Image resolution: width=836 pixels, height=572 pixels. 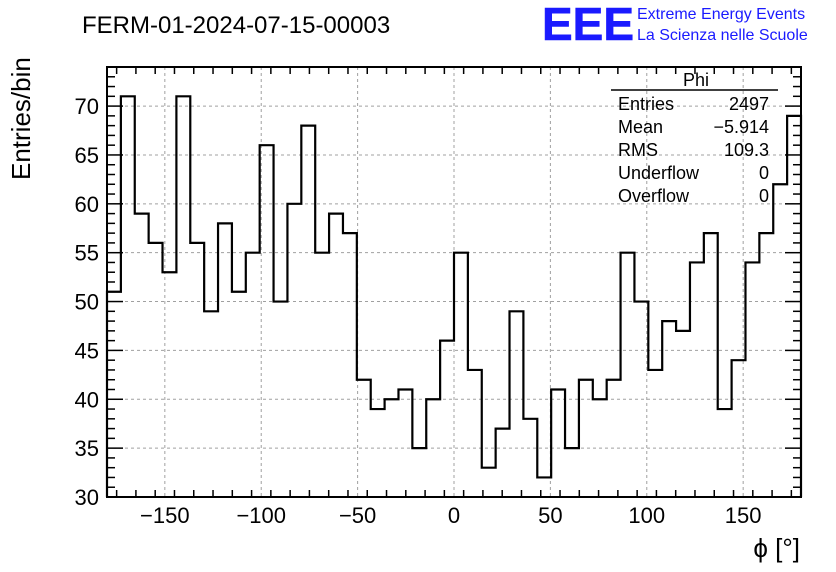 I want to click on stats-row-value: 109.3, so click(x=746, y=150).